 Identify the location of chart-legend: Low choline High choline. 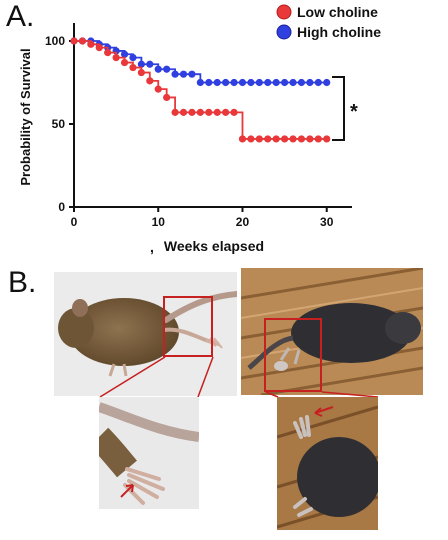
(328, 22).